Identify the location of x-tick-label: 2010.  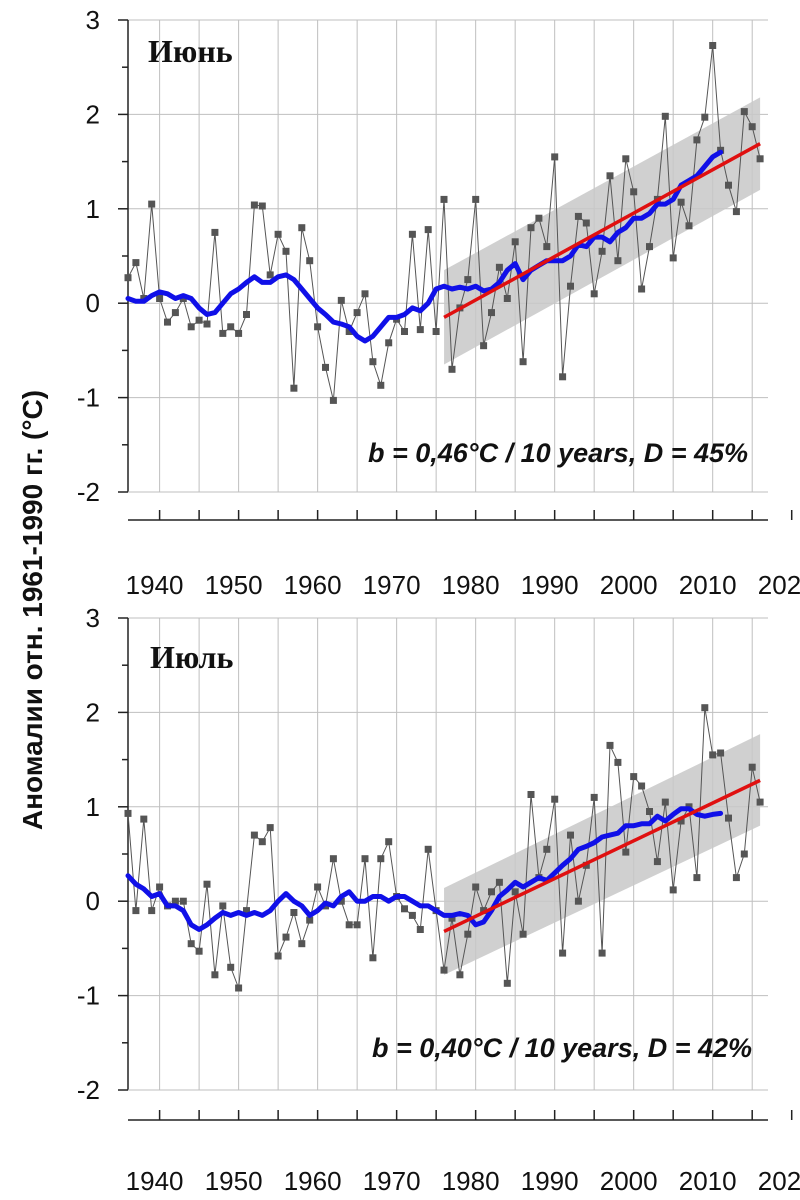
(708, 1181).